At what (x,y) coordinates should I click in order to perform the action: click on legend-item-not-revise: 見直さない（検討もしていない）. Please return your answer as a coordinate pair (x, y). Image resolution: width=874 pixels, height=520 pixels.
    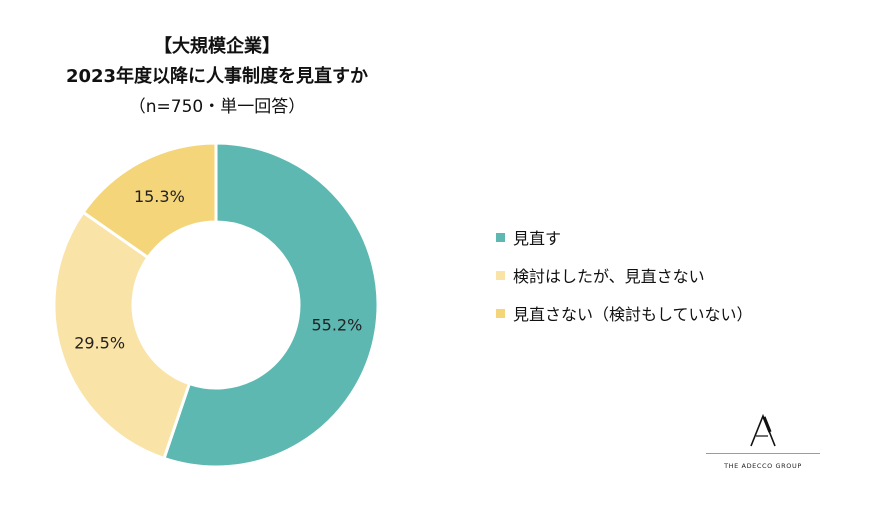
    Looking at the image, I should click on (624, 313).